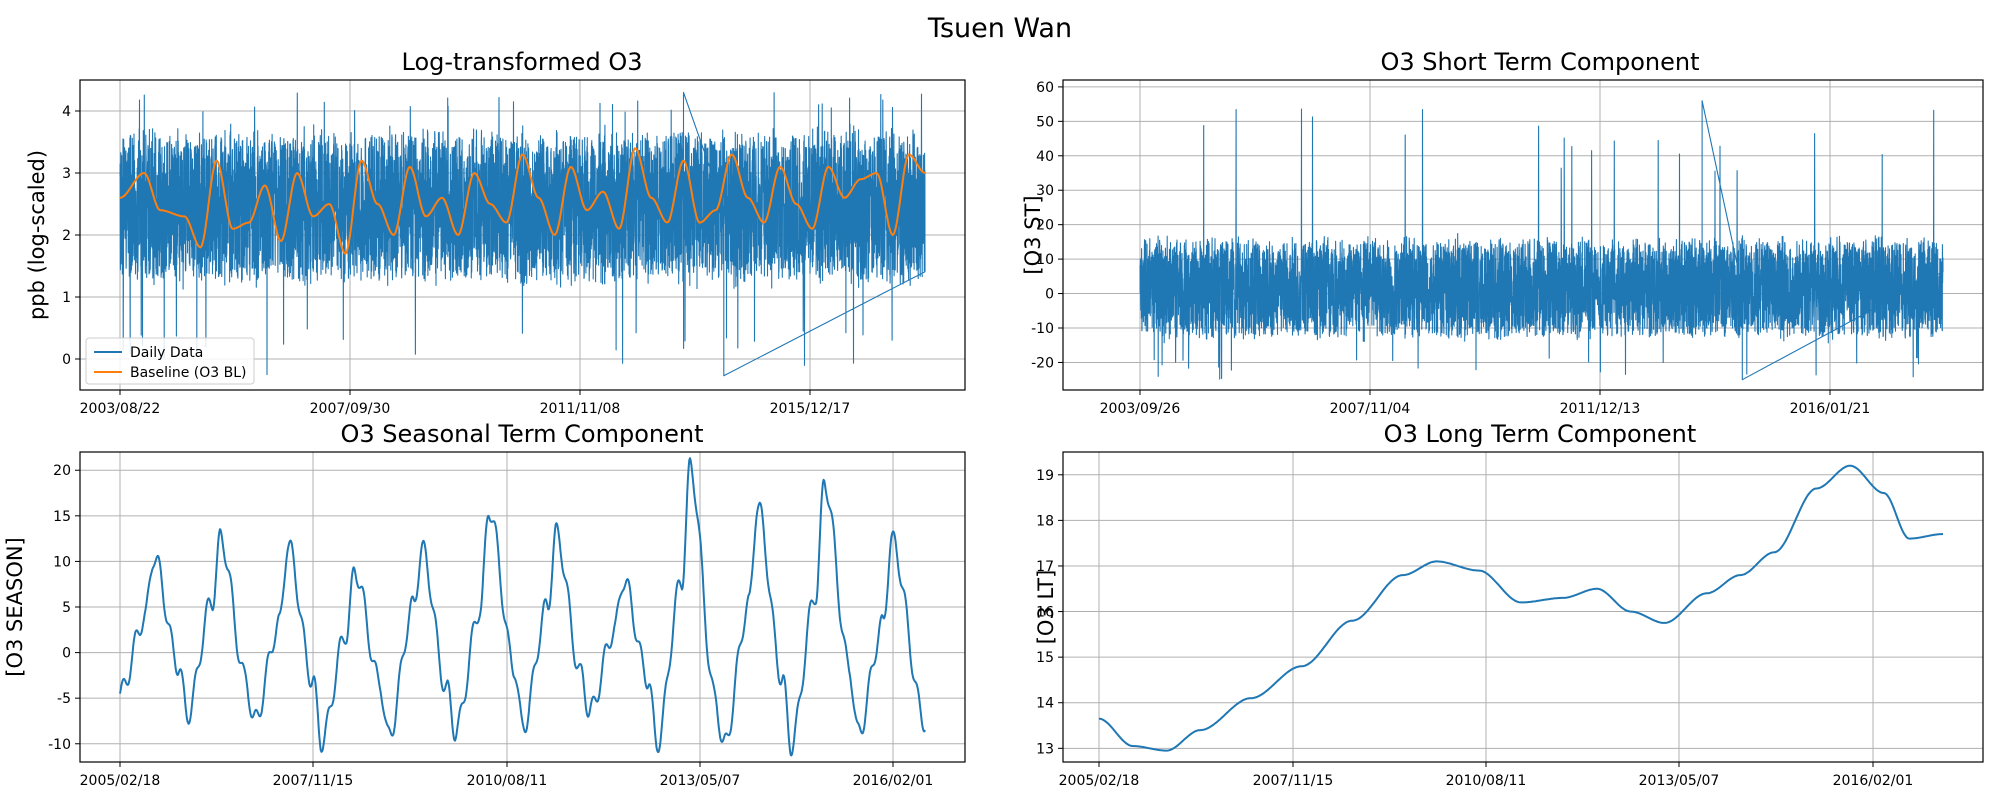 The width and height of the screenshot is (2000, 800). What do you see at coordinates (350, 409) in the screenshot?
I see `x-tick-label: 2007/09/30` at bounding box center [350, 409].